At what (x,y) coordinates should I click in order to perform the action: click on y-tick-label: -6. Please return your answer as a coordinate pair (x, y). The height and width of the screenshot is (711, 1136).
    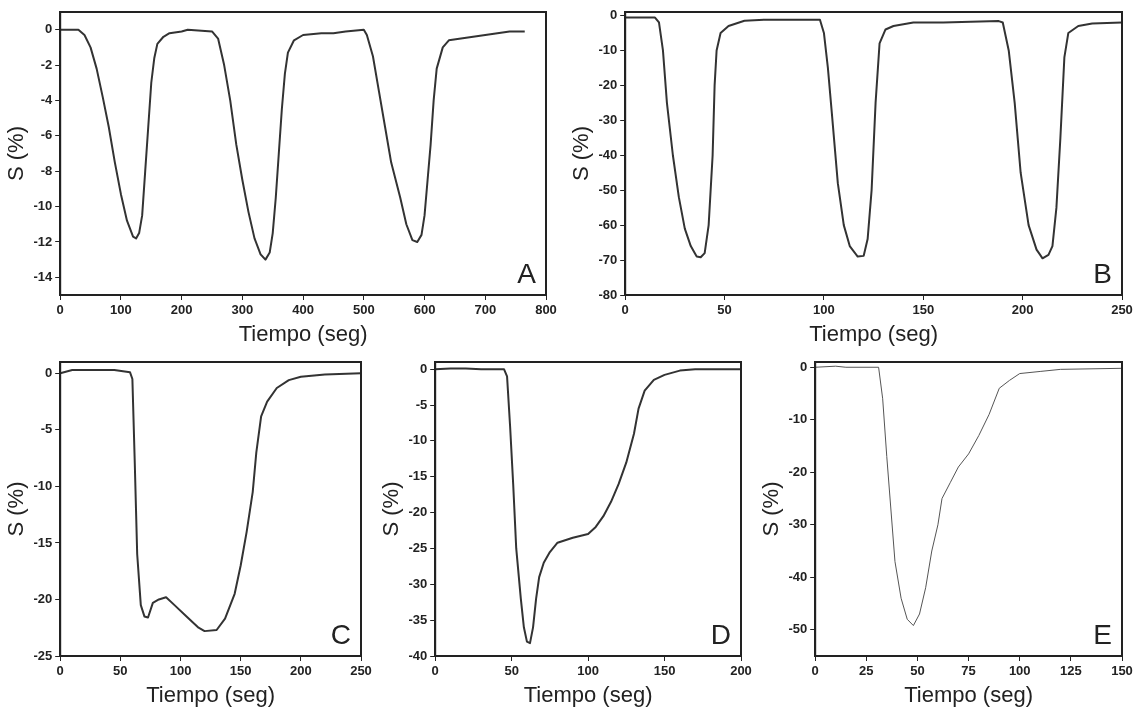
    Looking at the image, I should click on (46, 135).